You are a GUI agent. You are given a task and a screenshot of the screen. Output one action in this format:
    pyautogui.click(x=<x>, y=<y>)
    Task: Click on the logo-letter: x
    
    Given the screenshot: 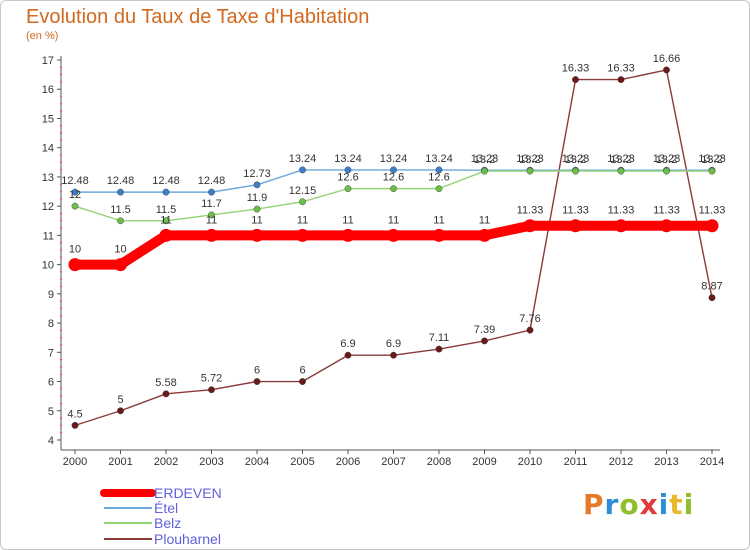 What is the action you would take?
    pyautogui.click(x=649, y=504)
    